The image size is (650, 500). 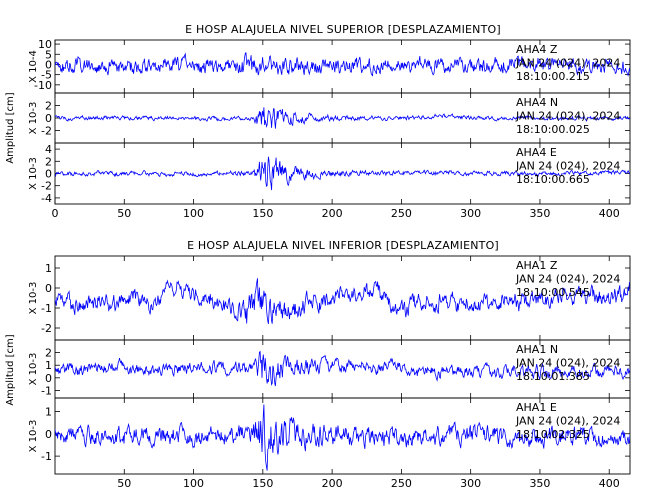 I want to click on station-annotation: AHA1 E, so click(x=536, y=407).